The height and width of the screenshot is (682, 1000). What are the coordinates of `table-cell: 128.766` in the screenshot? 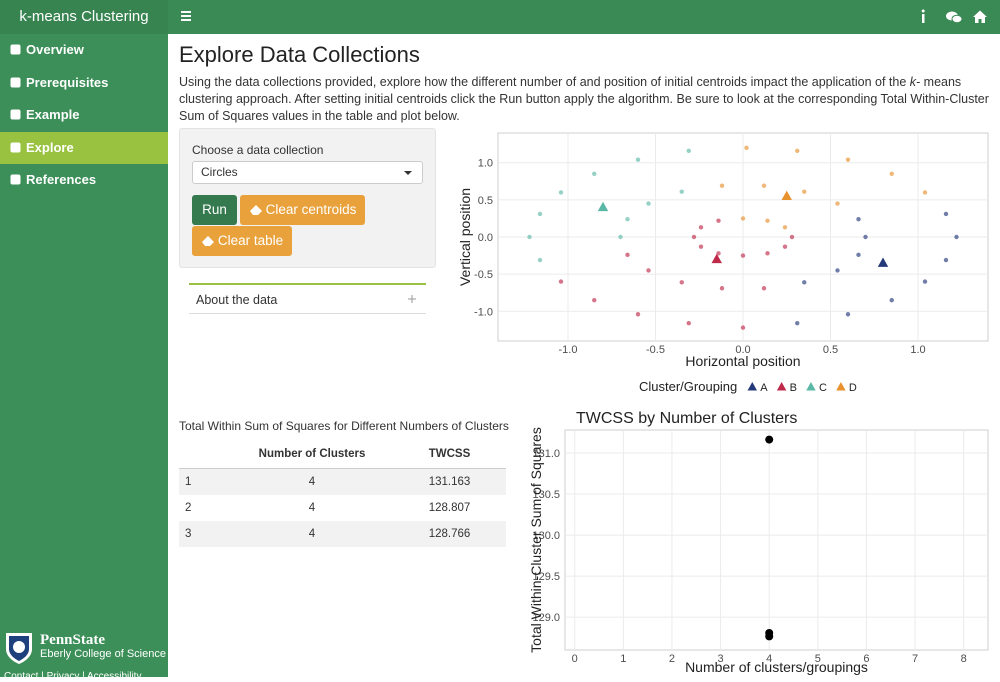 It's located at (449, 534).